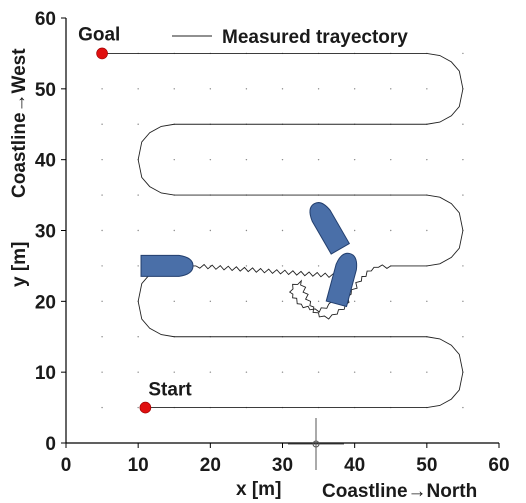 The height and width of the screenshot is (503, 526). I want to click on y-tick-label: 0, so click(50, 444).